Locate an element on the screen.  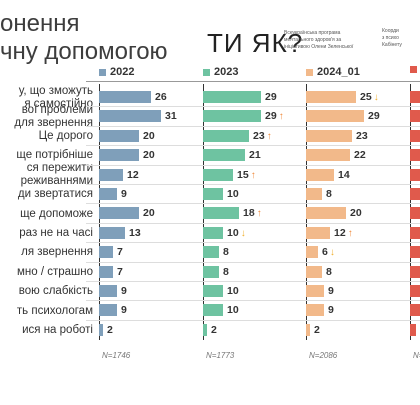
legend-label: 2022 is located at coordinates (122, 72).